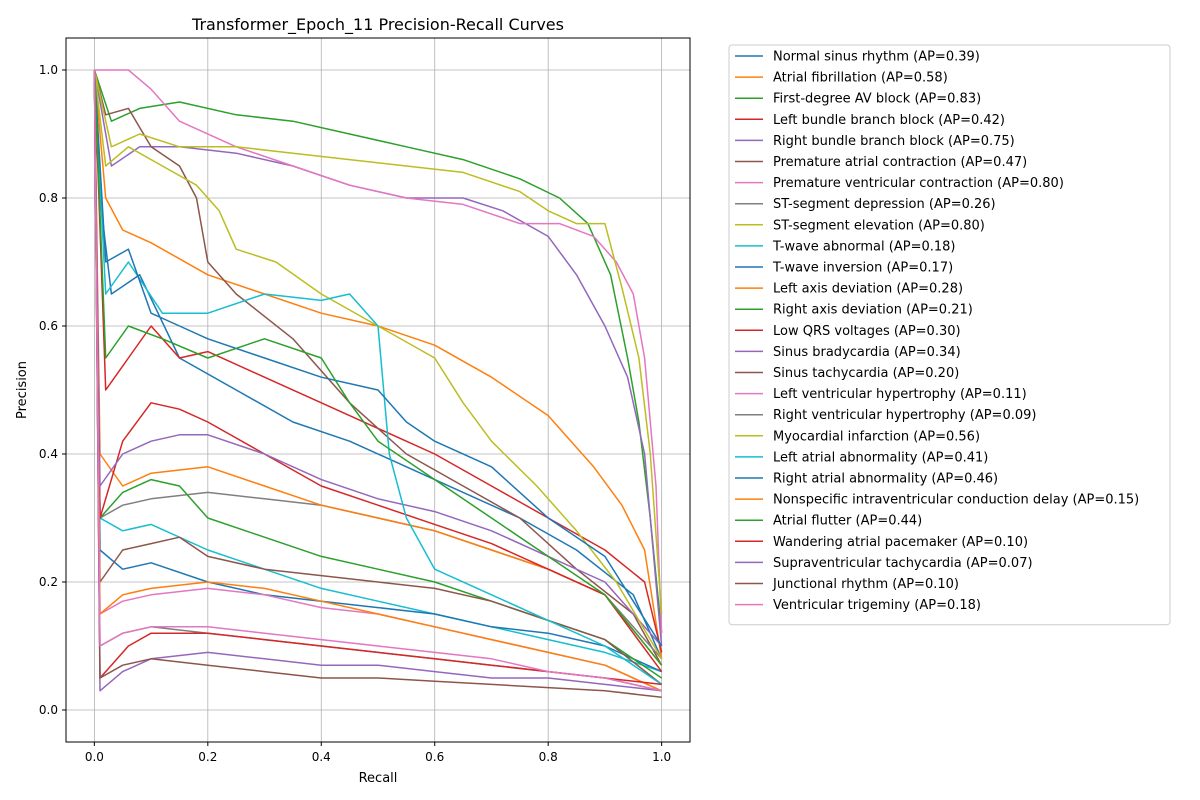  I want to click on x-axis-label: Recall, so click(378, 778).